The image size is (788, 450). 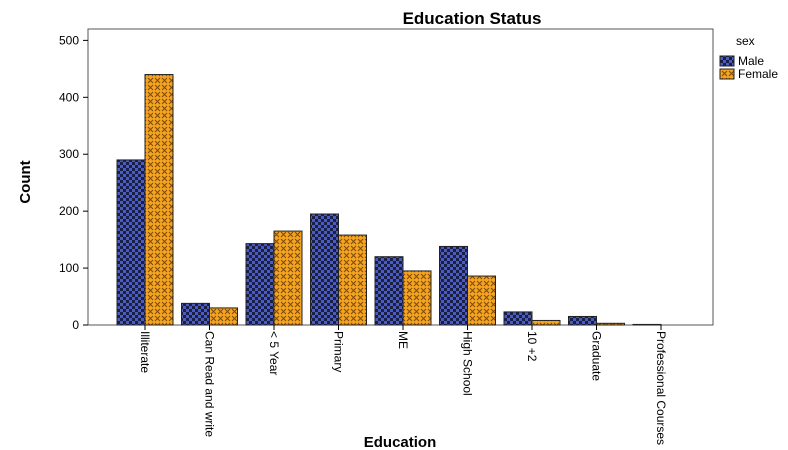 I want to click on x-category-label: Professional Courses, so click(x=661, y=388).